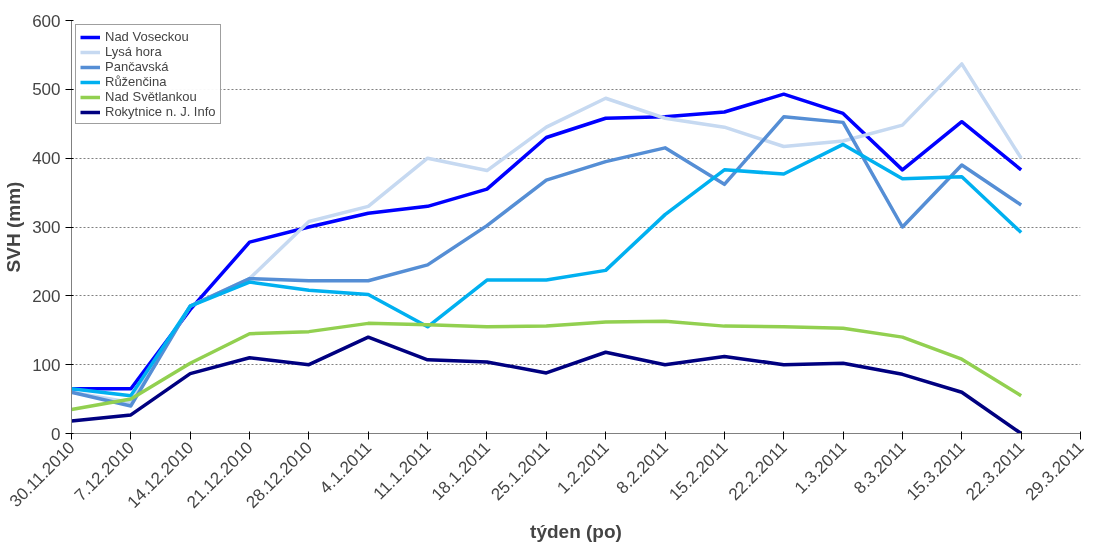 The height and width of the screenshot is (546, 1101). I want to click on legend-label: Nad Voseckou, so click(147, 36).